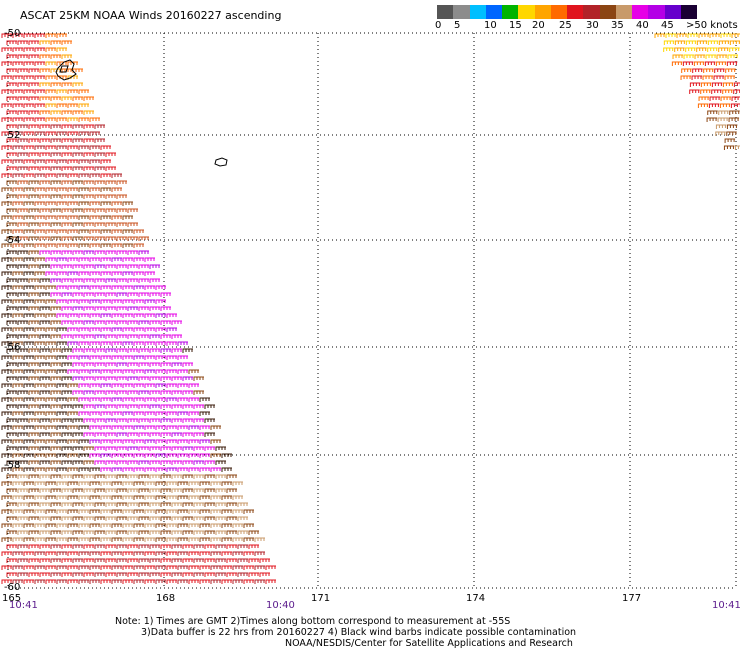  What do you see at coordinates (667, 25) in the screenshot?
I see `colorbar-label: 45` at bounding box center [667, 25].